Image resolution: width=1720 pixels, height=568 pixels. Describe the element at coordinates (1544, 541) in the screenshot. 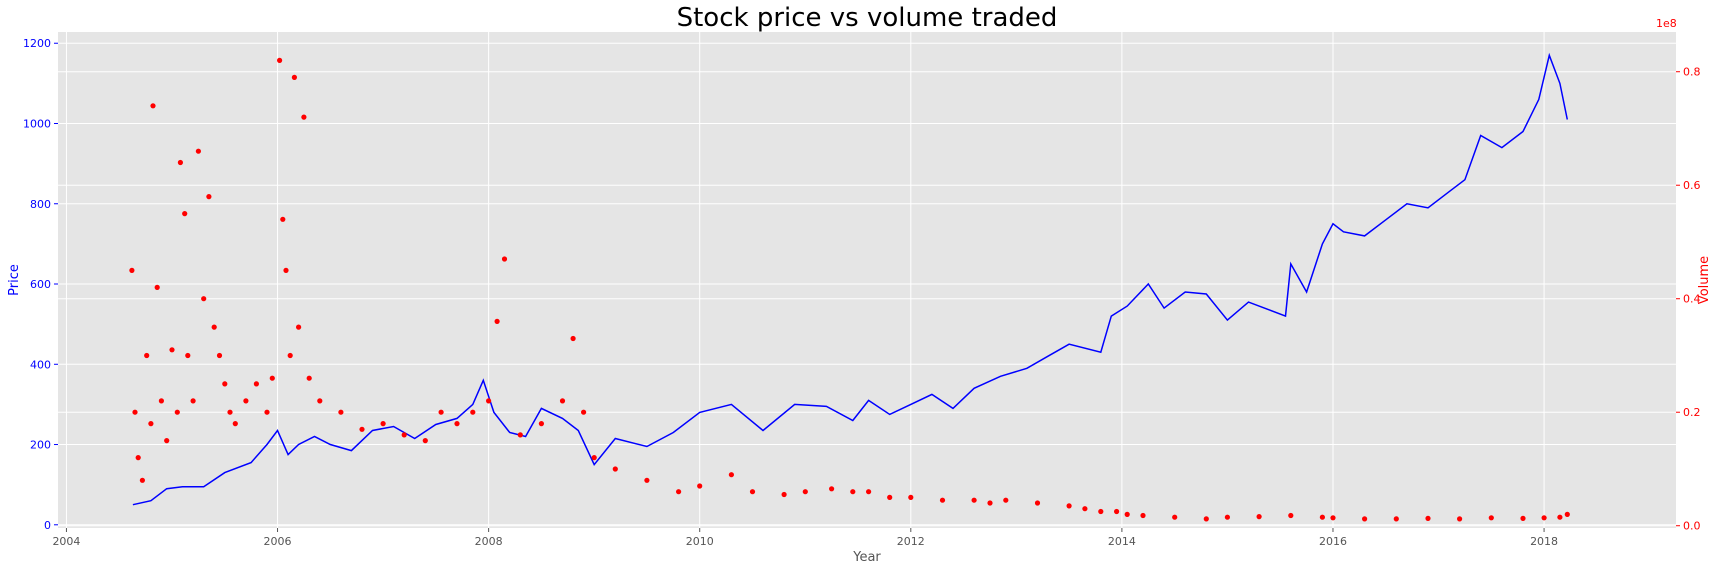

I see `x-tick-label: 2018` at that location.